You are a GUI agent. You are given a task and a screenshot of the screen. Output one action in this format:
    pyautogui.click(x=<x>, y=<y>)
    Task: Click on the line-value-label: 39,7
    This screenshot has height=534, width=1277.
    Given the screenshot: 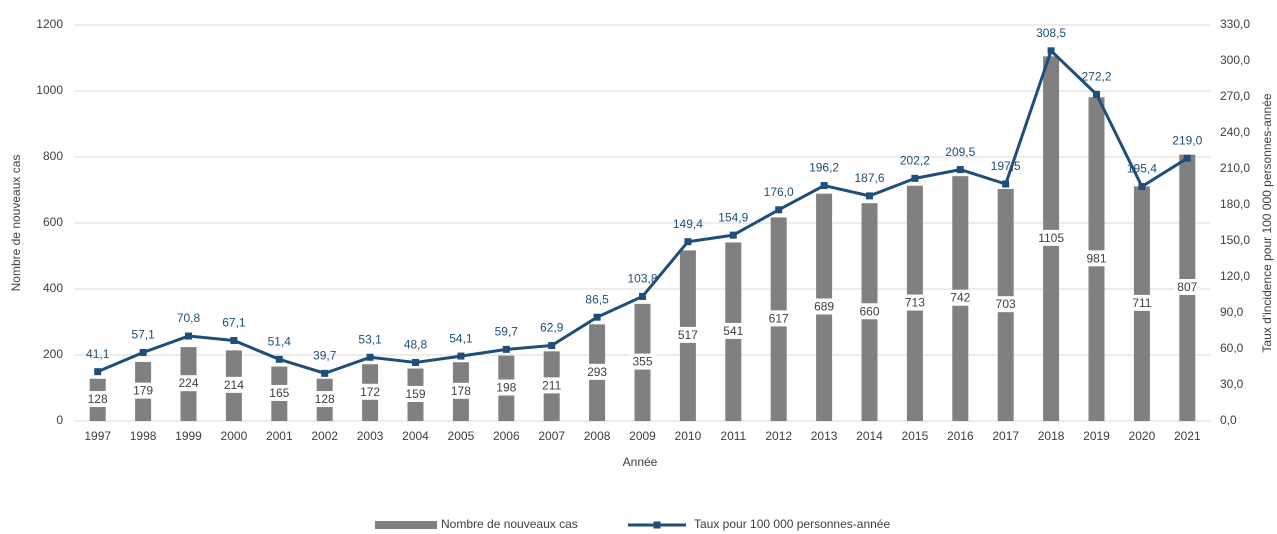 What is the action you would take?
    pyautogui.click(x=325, y=356)
    